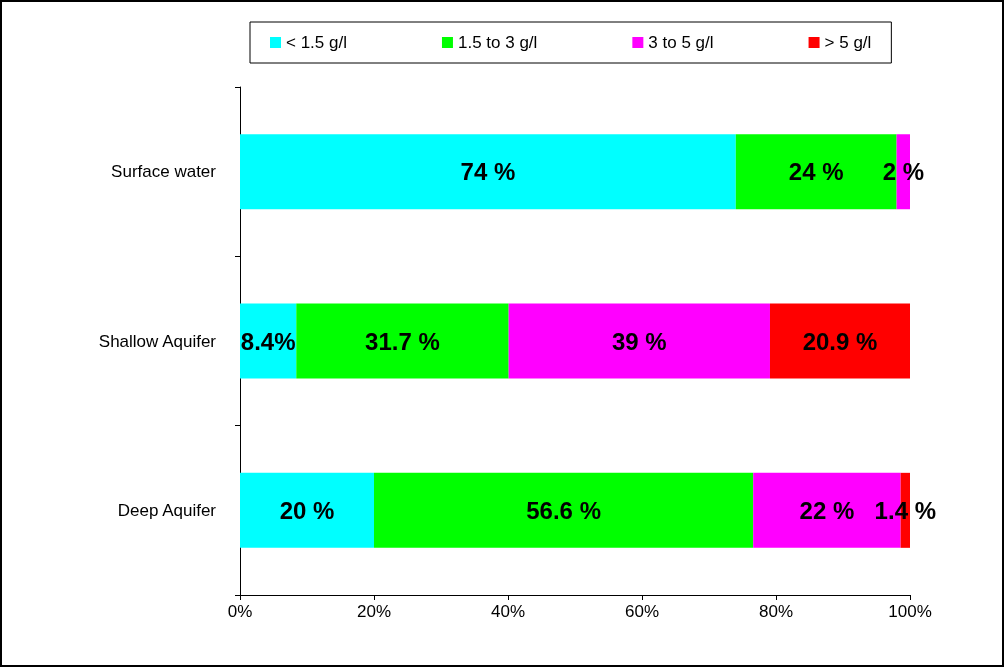  Describe the element at coordinates (827, 510) in the screenshot. I see `data-label: 22 %` at that location.